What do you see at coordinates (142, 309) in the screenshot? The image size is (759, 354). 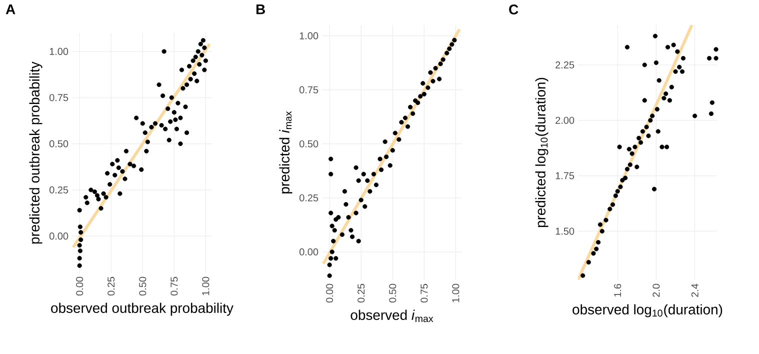 I see `x-axis-title: observed outbreak probability` at bounding box center [142, 309].